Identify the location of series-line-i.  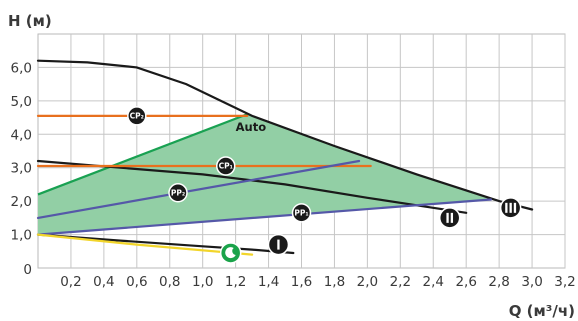
(165, 244).